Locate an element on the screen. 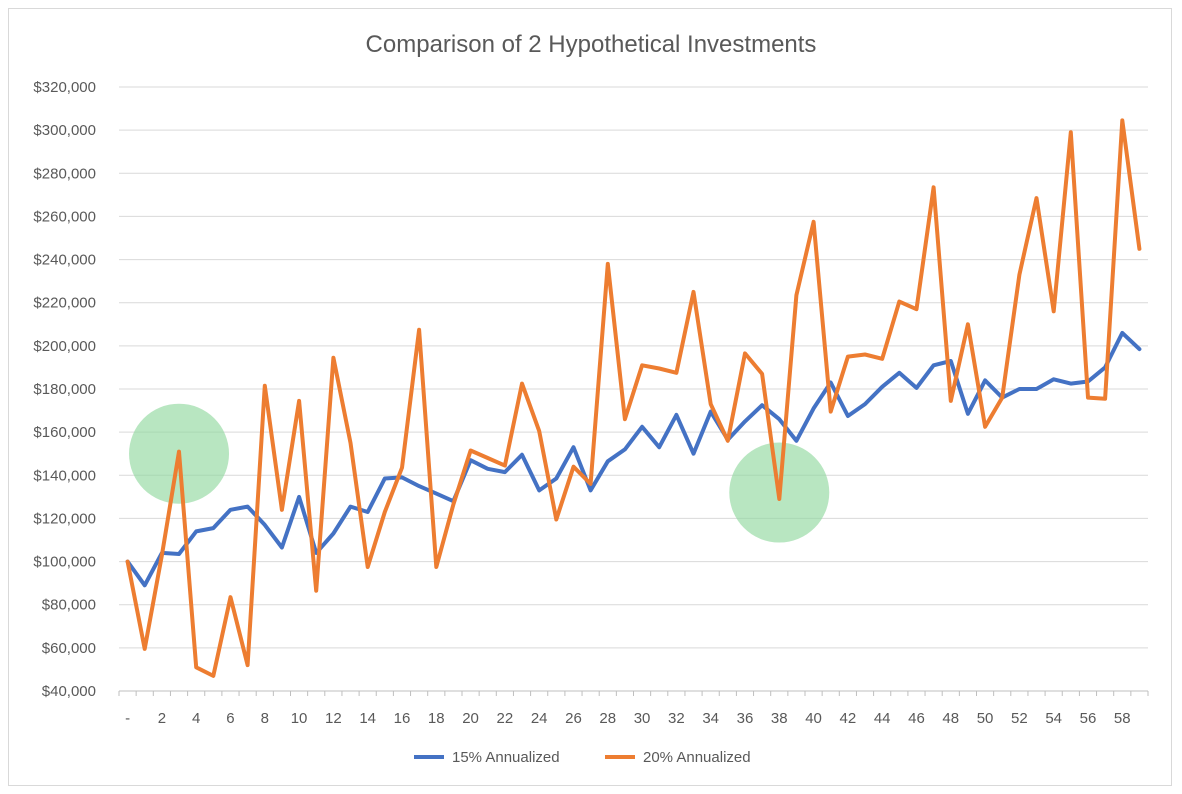 This screenshot has height=794, width=1182. x-tick-label: 30 is located at coordinates (642, 718).